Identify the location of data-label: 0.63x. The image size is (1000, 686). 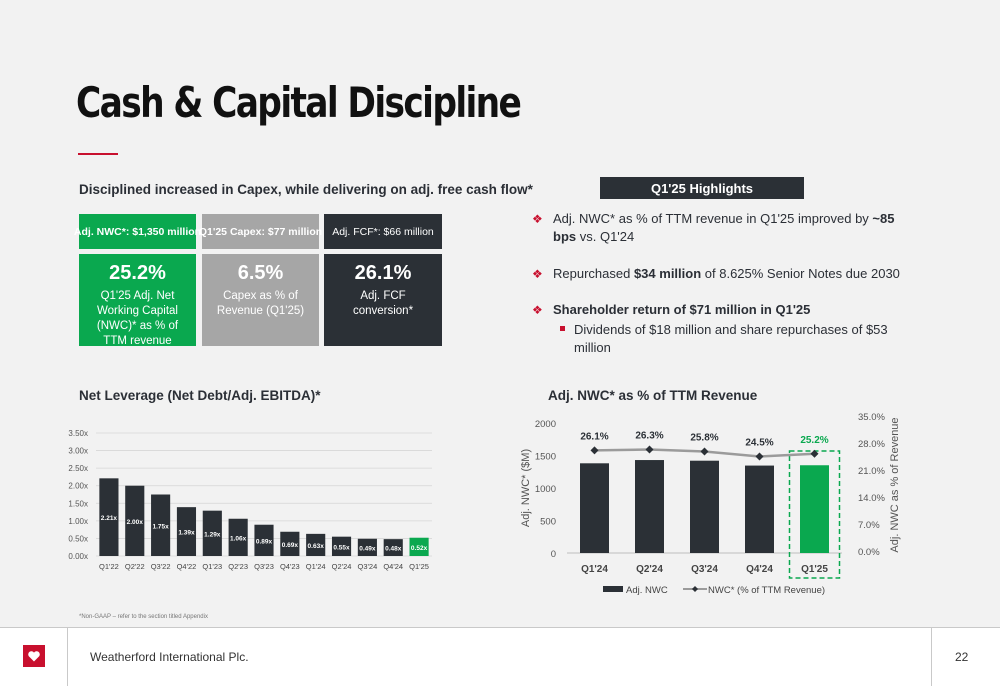
(316, 546).